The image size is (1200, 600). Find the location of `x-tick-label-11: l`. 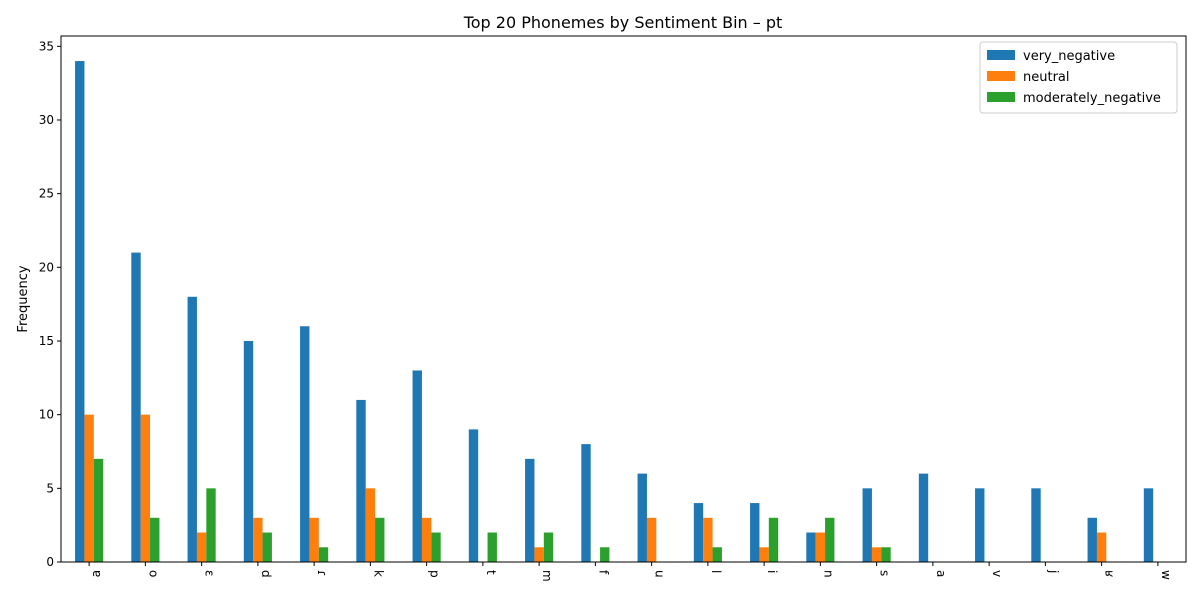

x-tick-label-11: l is located at coordinates (716, 571).